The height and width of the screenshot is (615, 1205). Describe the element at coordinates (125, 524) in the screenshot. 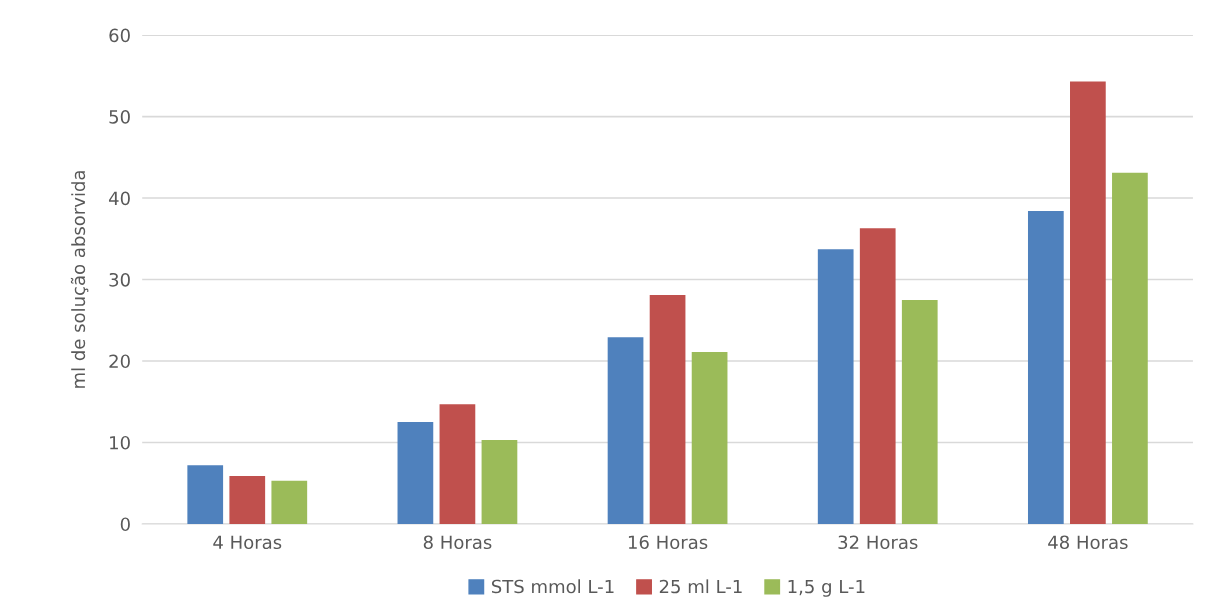

I see `y-tick-label: 0` at that location.